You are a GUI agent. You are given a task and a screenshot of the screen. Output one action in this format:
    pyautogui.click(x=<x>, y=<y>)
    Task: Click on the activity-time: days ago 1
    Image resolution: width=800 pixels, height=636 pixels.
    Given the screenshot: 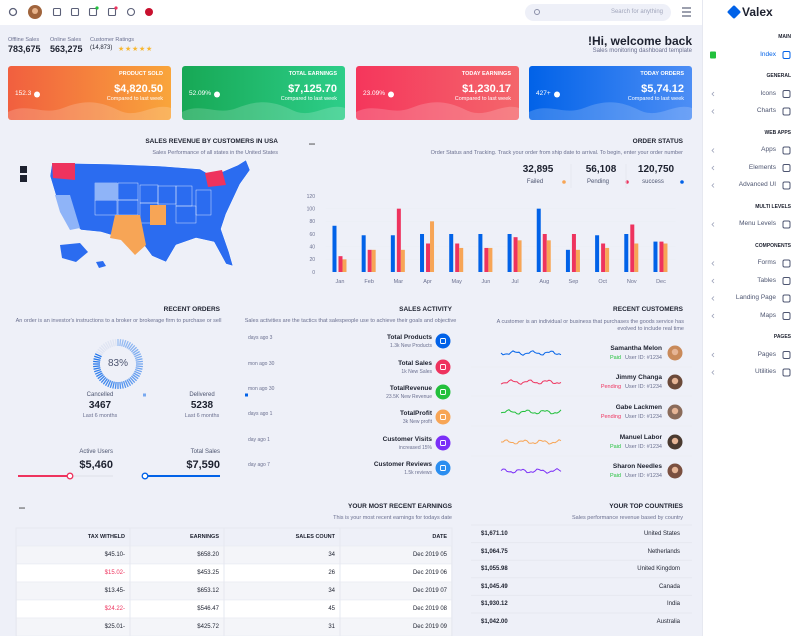 What is the action you would take?
    pyautogui.click(x=260, y=414)
    